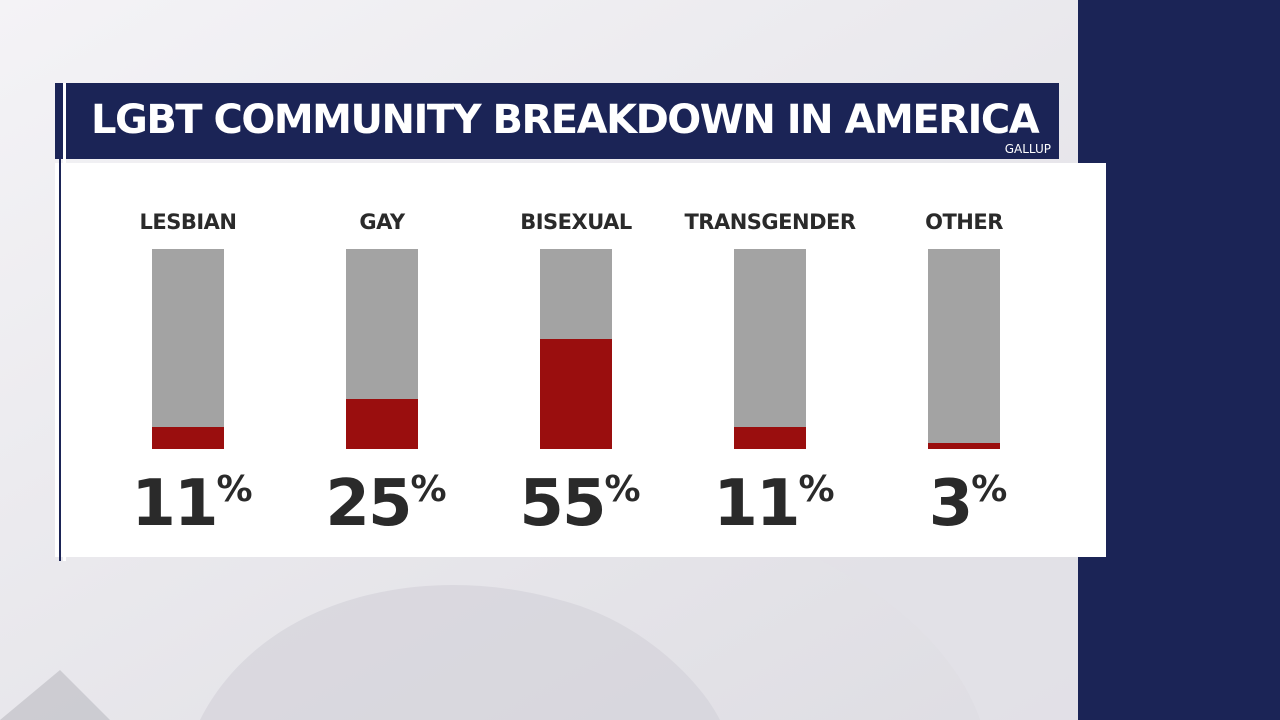  I want to click on value-label: 25%, so click(385, 504).